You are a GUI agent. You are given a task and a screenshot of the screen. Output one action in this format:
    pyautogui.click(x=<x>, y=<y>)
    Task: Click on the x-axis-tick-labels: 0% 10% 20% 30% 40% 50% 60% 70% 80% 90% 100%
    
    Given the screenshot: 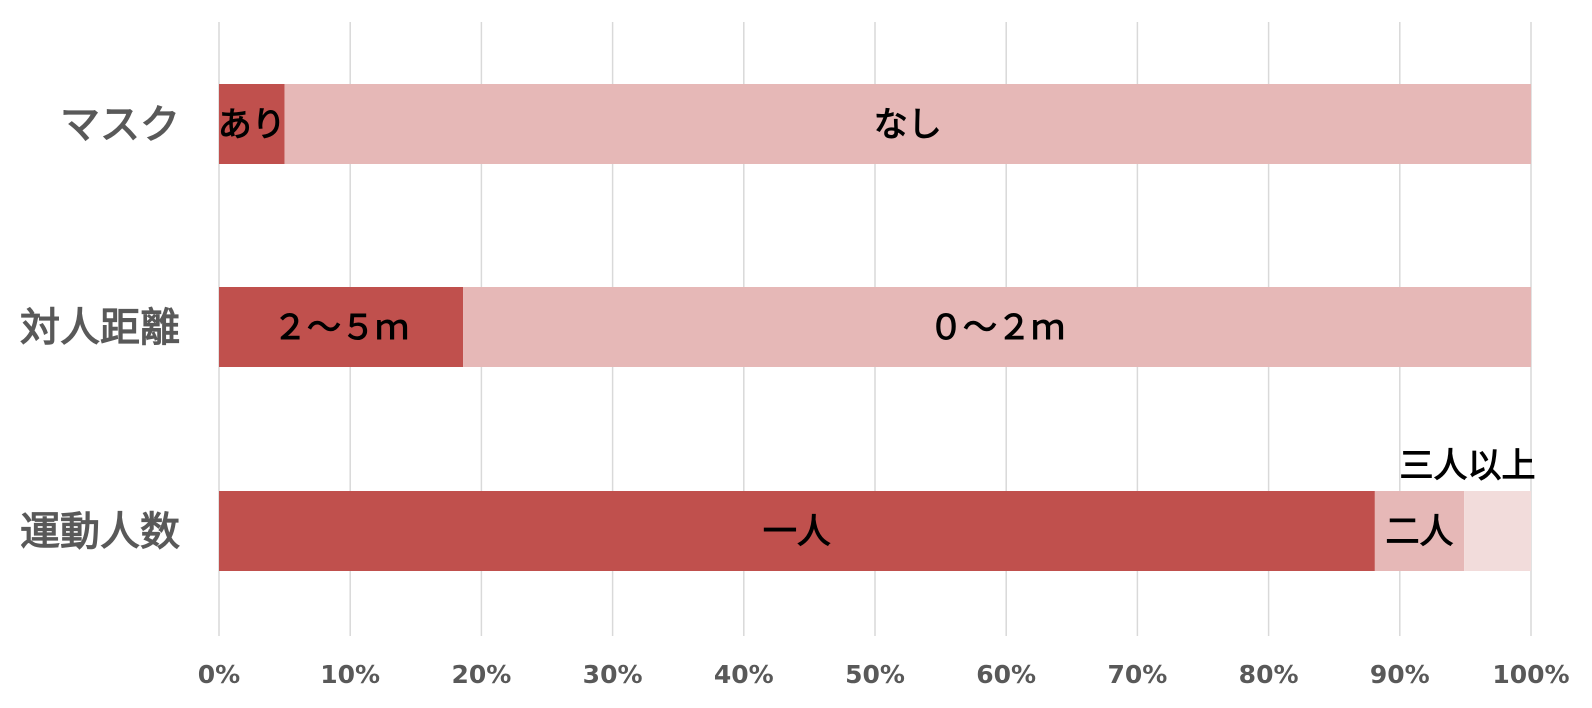 What is the action you would take?
    pyautogui.click(x=884, y=674)
    